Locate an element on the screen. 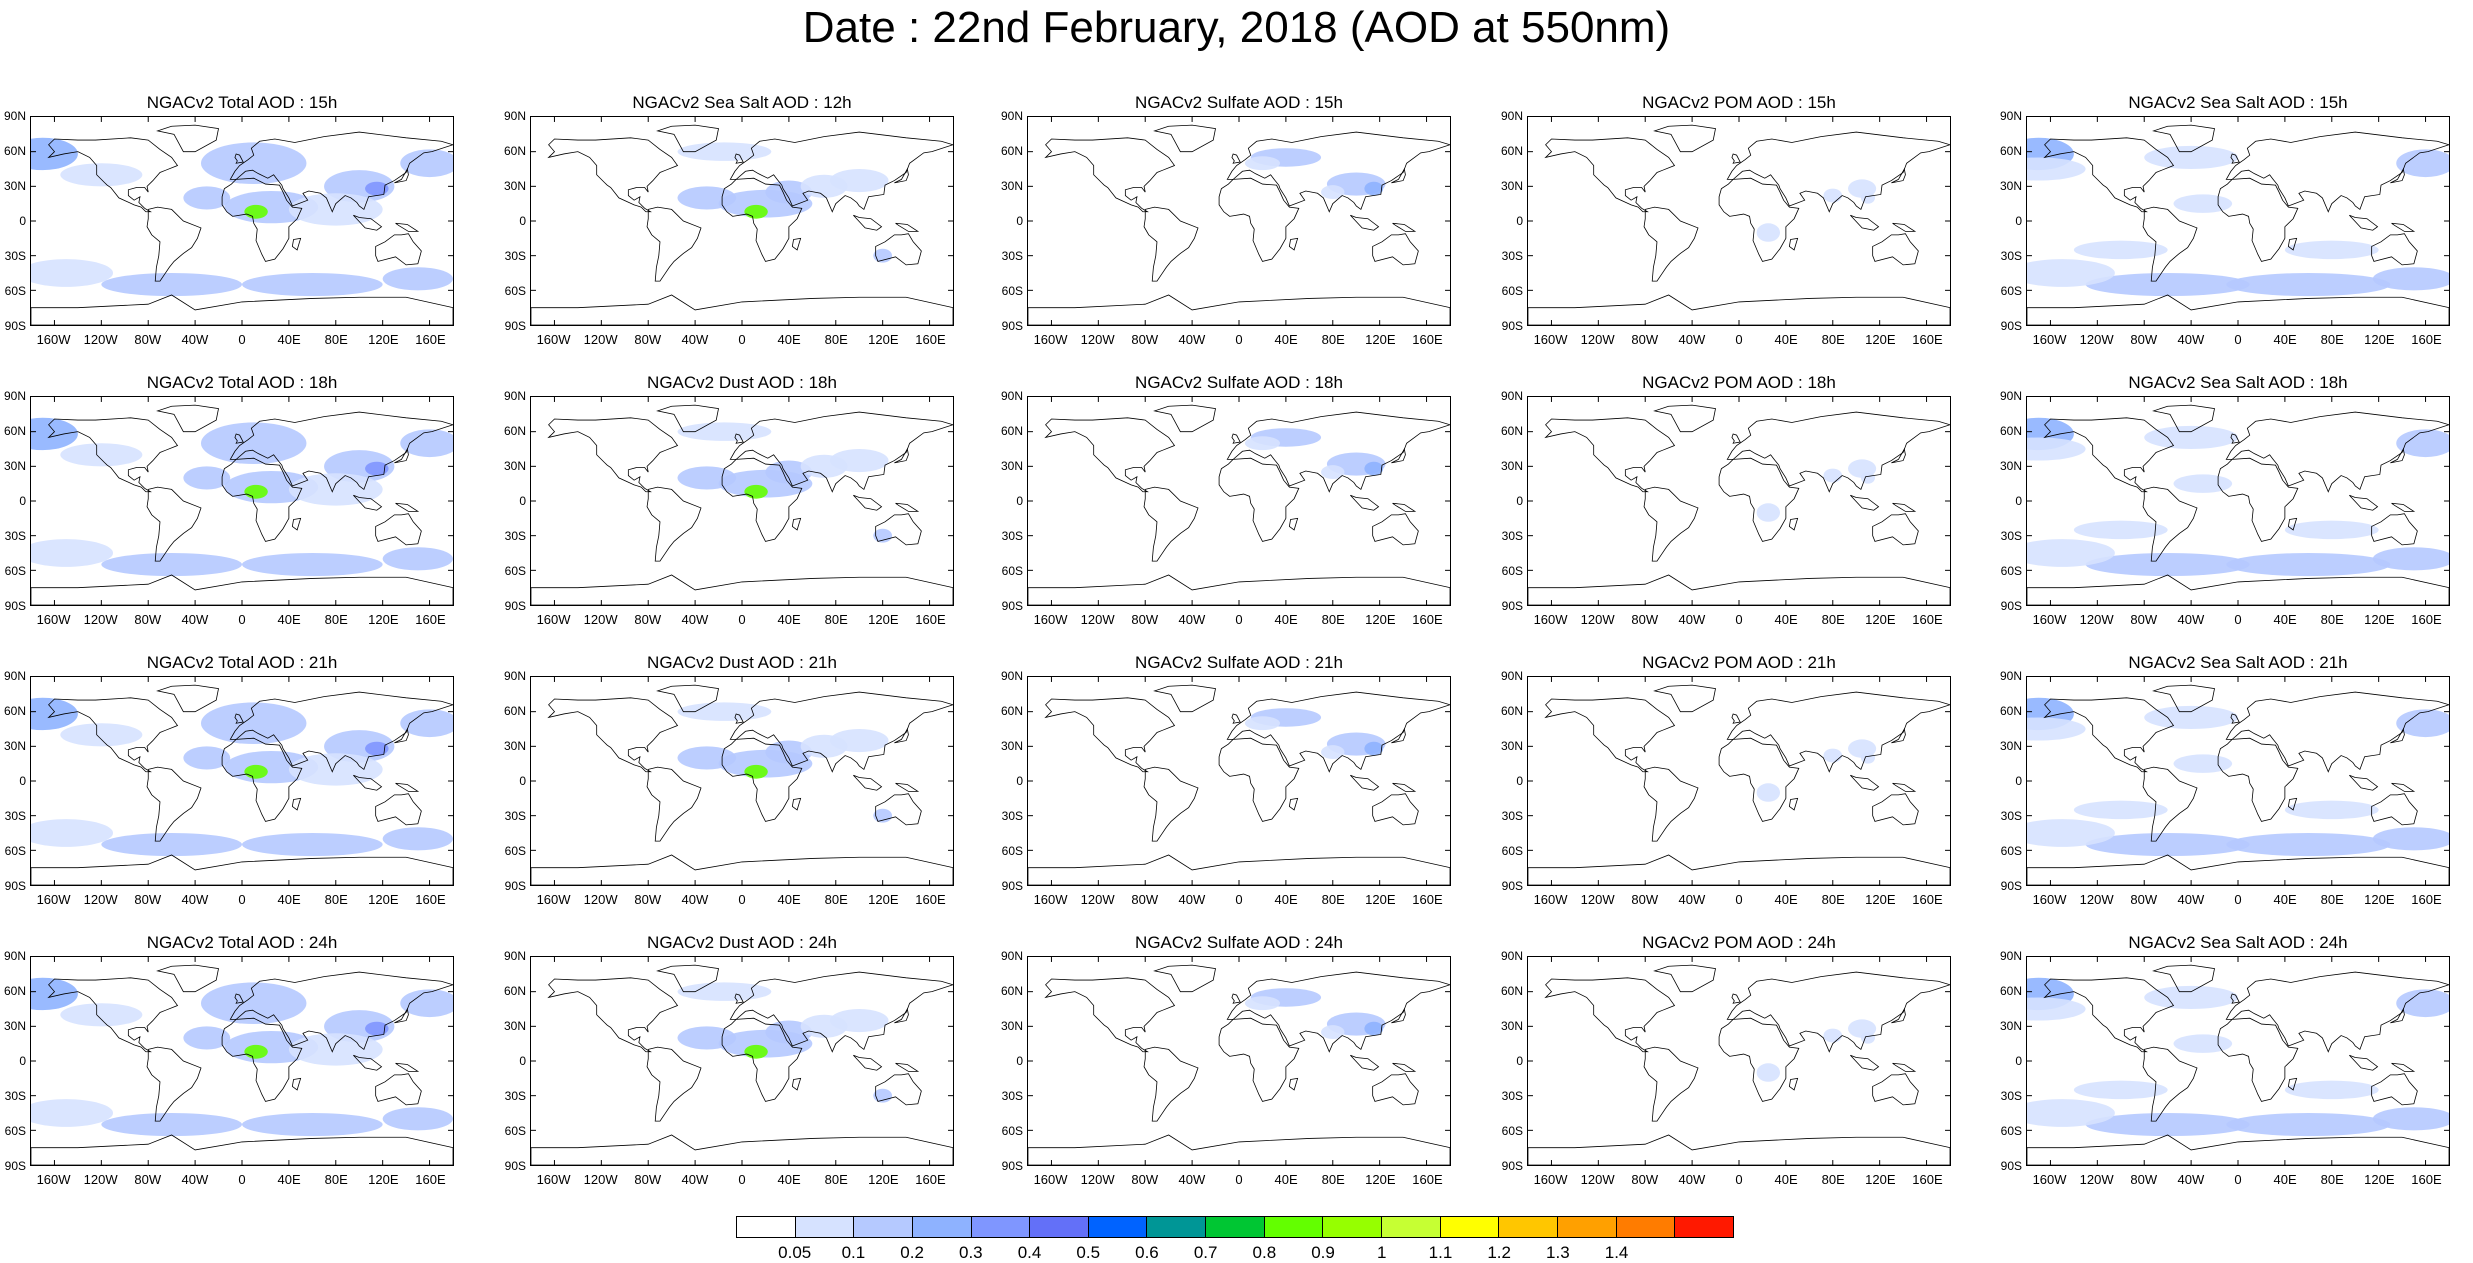  map-frame is located at coordinates (2238, 501).